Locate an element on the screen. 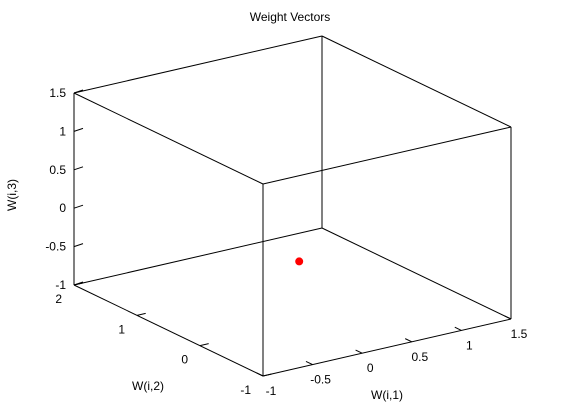  y-tick-label: 2 is located at coordinates (58, 299).